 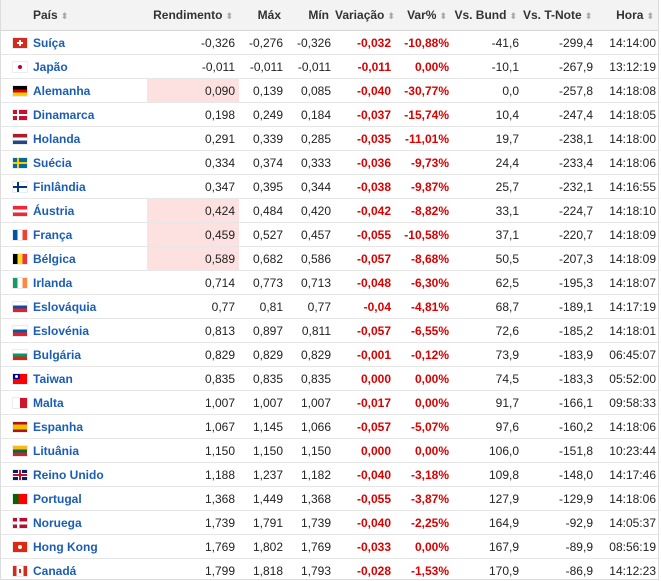 I want to click on change-column-header: Variação ⬍, so click(x=365, y=15).